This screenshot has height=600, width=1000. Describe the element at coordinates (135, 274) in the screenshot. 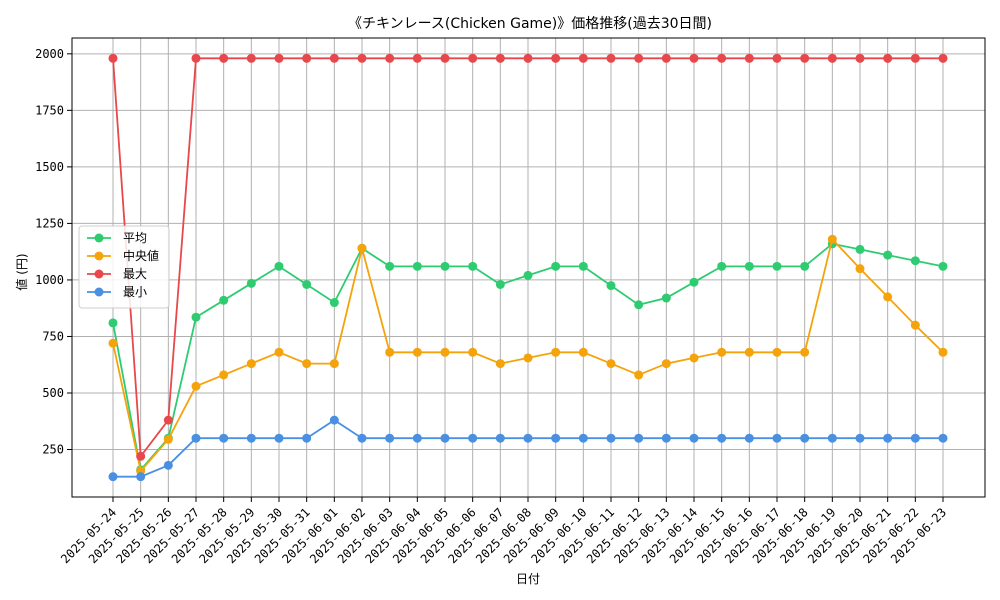

I see `legend-label: 最大` at that location.